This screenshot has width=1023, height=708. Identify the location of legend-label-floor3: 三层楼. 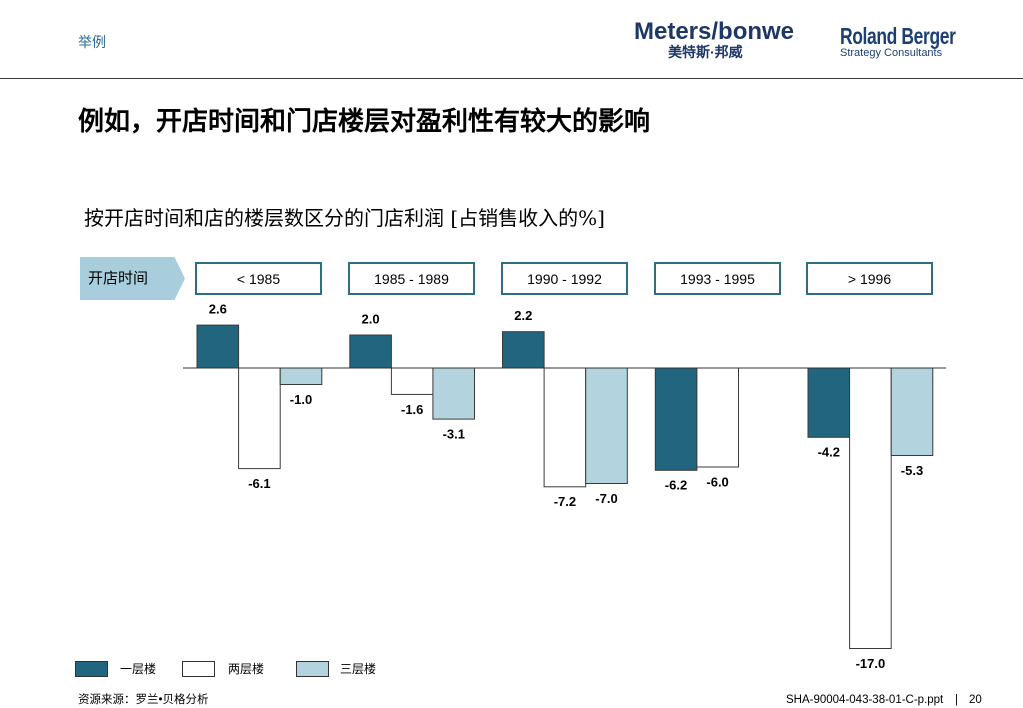
(358, 669).